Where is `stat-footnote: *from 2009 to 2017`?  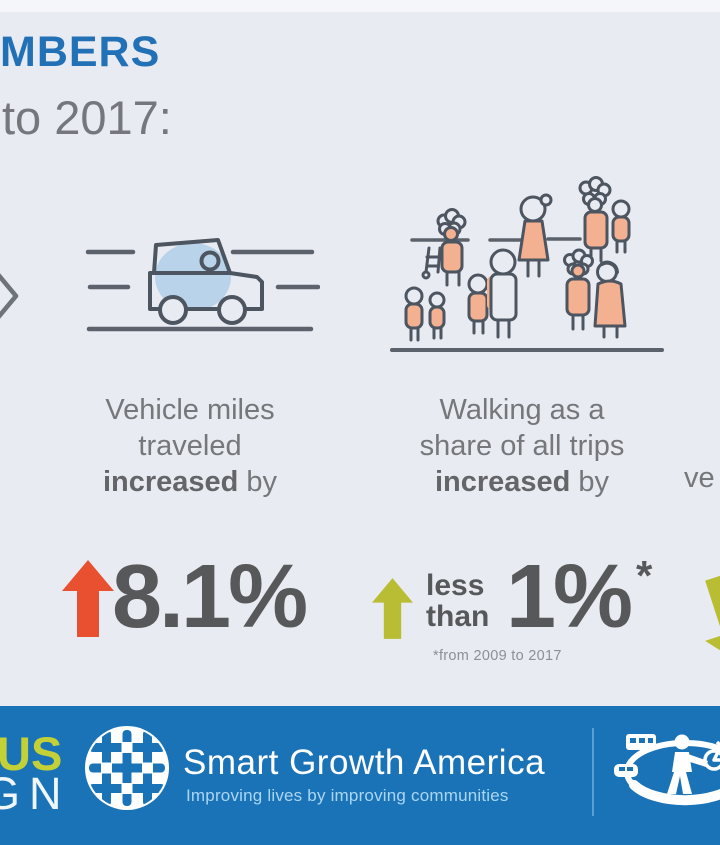 stat-footnote: *from 2009 to 2017 is located at coordinates (497, 656).